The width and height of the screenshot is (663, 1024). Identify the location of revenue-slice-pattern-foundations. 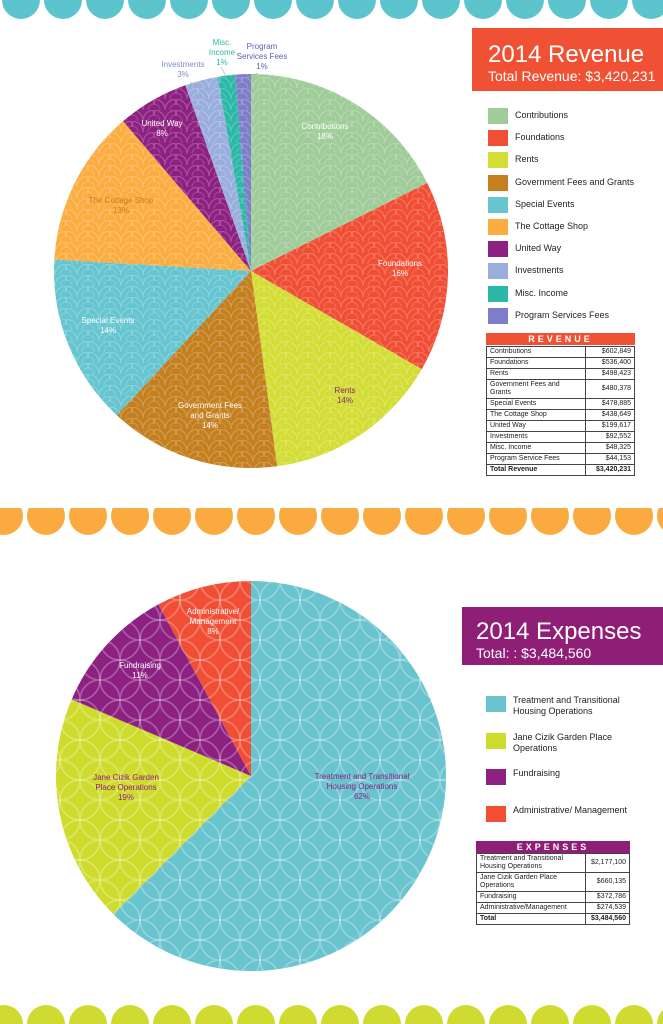
(350, 276).